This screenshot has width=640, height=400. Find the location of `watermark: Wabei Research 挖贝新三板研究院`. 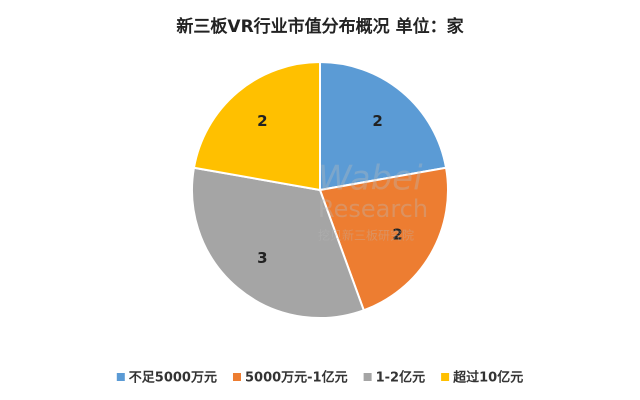

watermark: Wabei Research 挖贝新三板研究院 is located at coordinates (373, 201).